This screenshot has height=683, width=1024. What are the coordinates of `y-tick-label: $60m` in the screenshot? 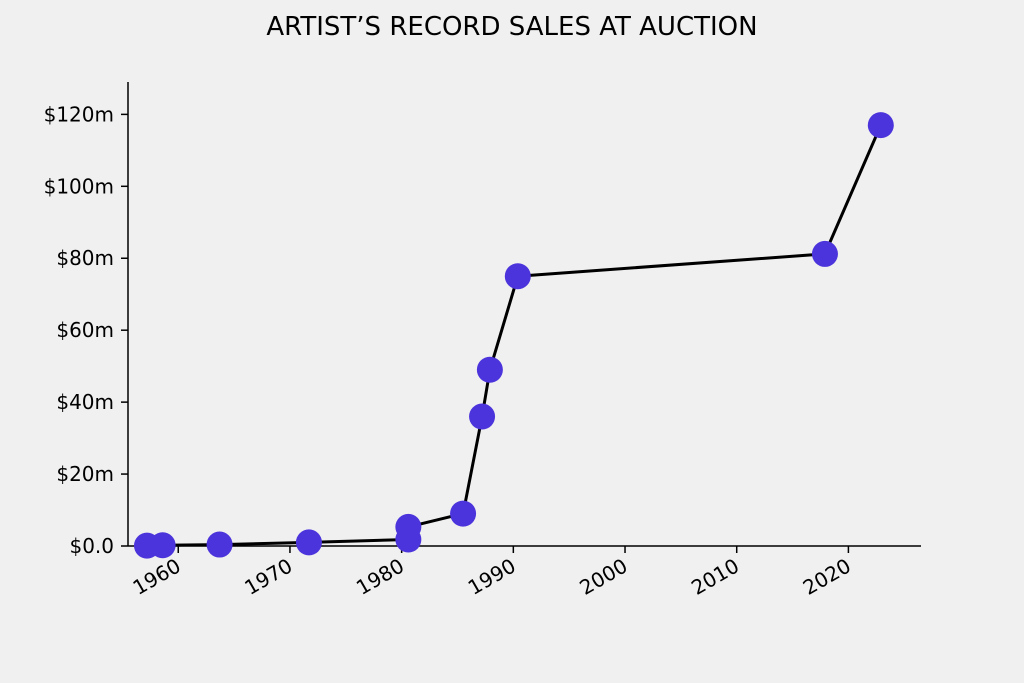 It's located at (85, 330).